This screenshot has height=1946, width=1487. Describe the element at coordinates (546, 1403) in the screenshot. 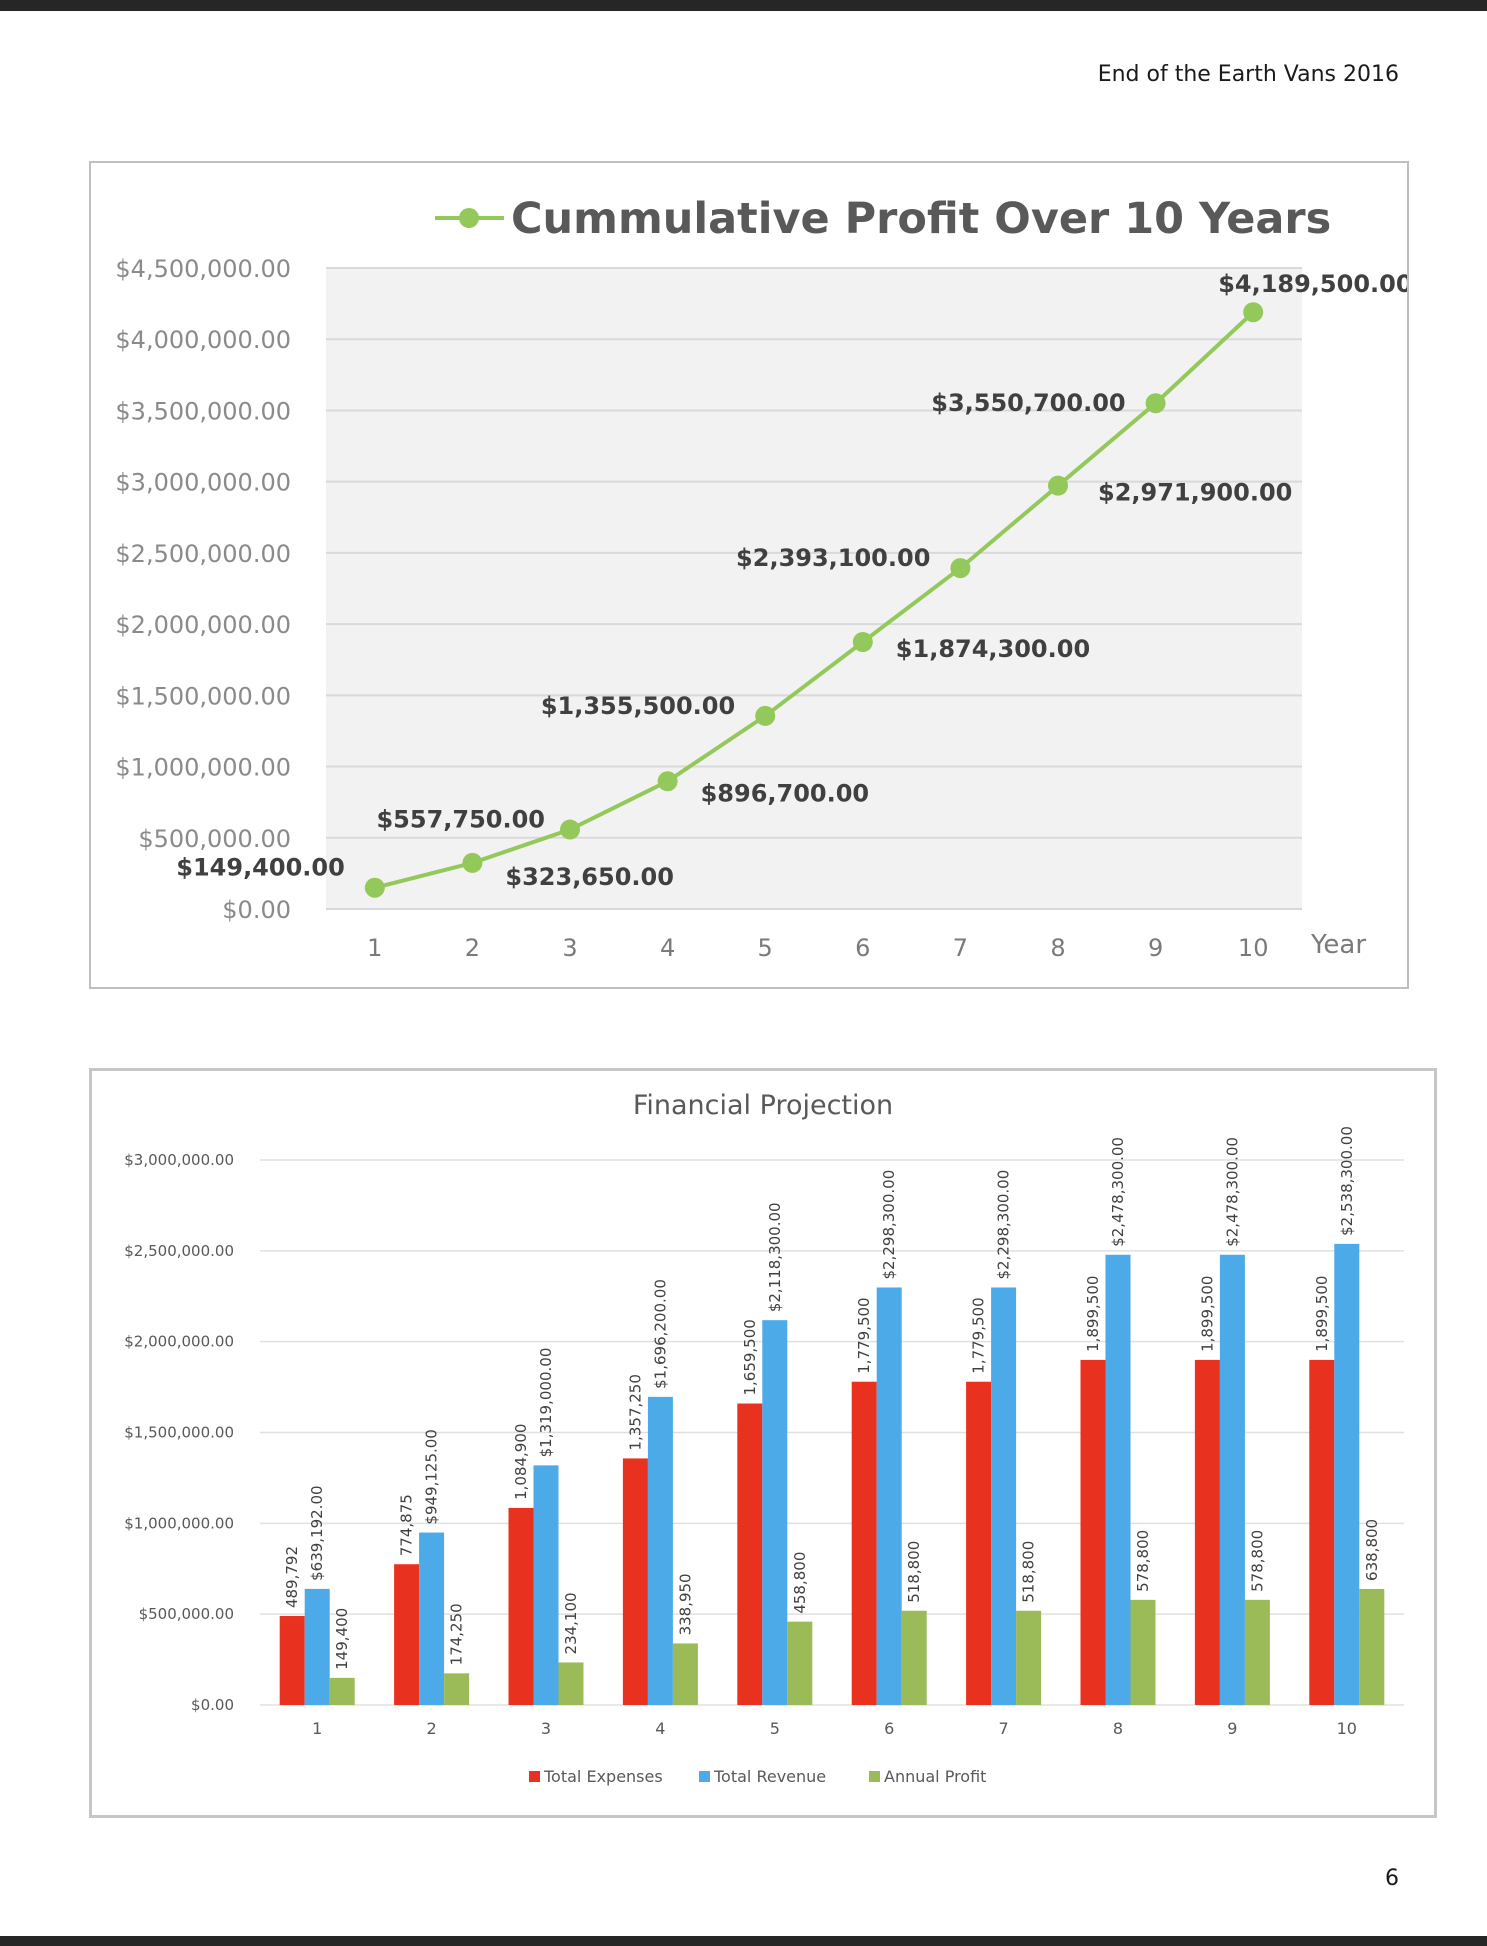

I see `data-label: $1,319,000.00` at that location.